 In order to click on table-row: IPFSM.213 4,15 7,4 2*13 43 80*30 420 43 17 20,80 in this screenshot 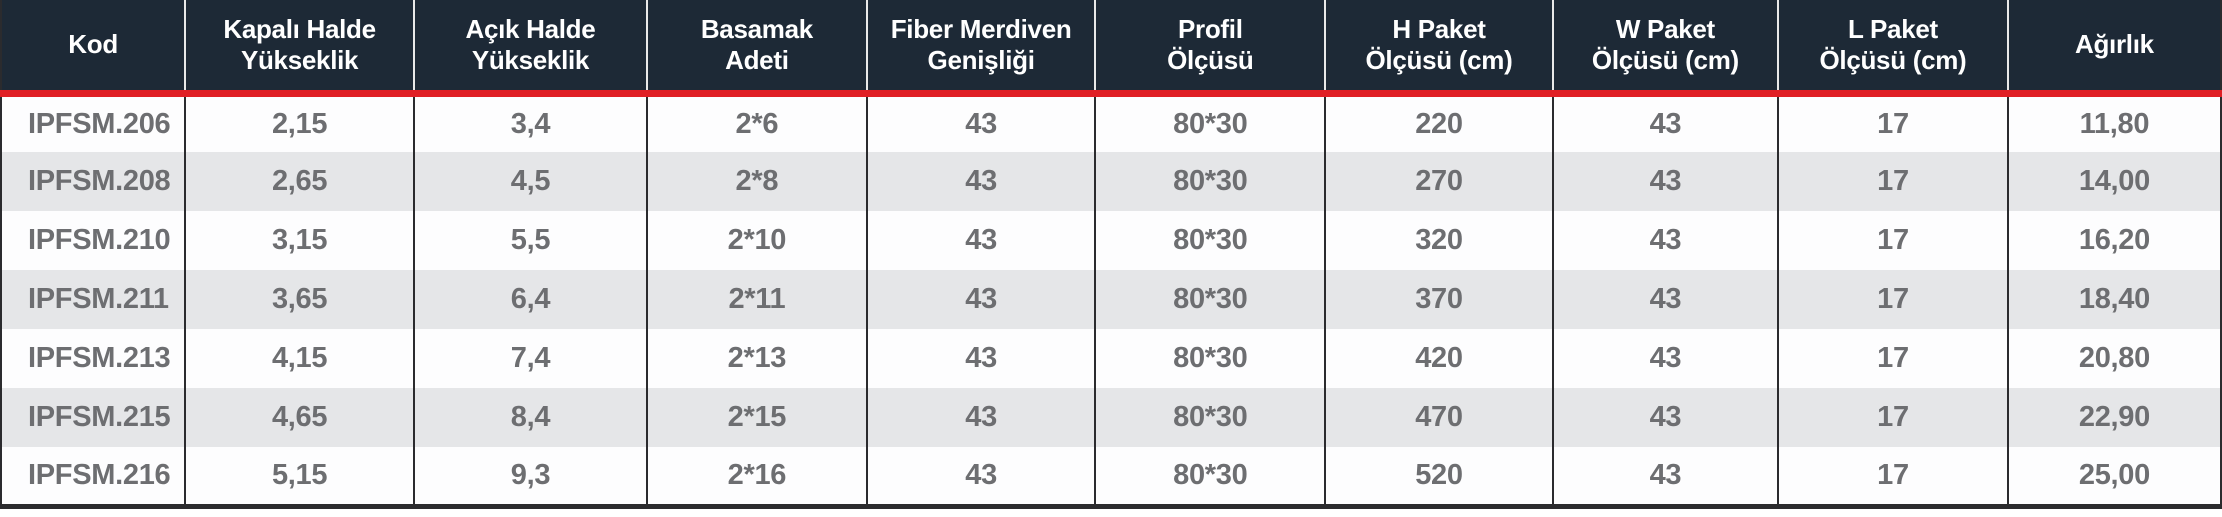, I will do `click(1111, 358)`.